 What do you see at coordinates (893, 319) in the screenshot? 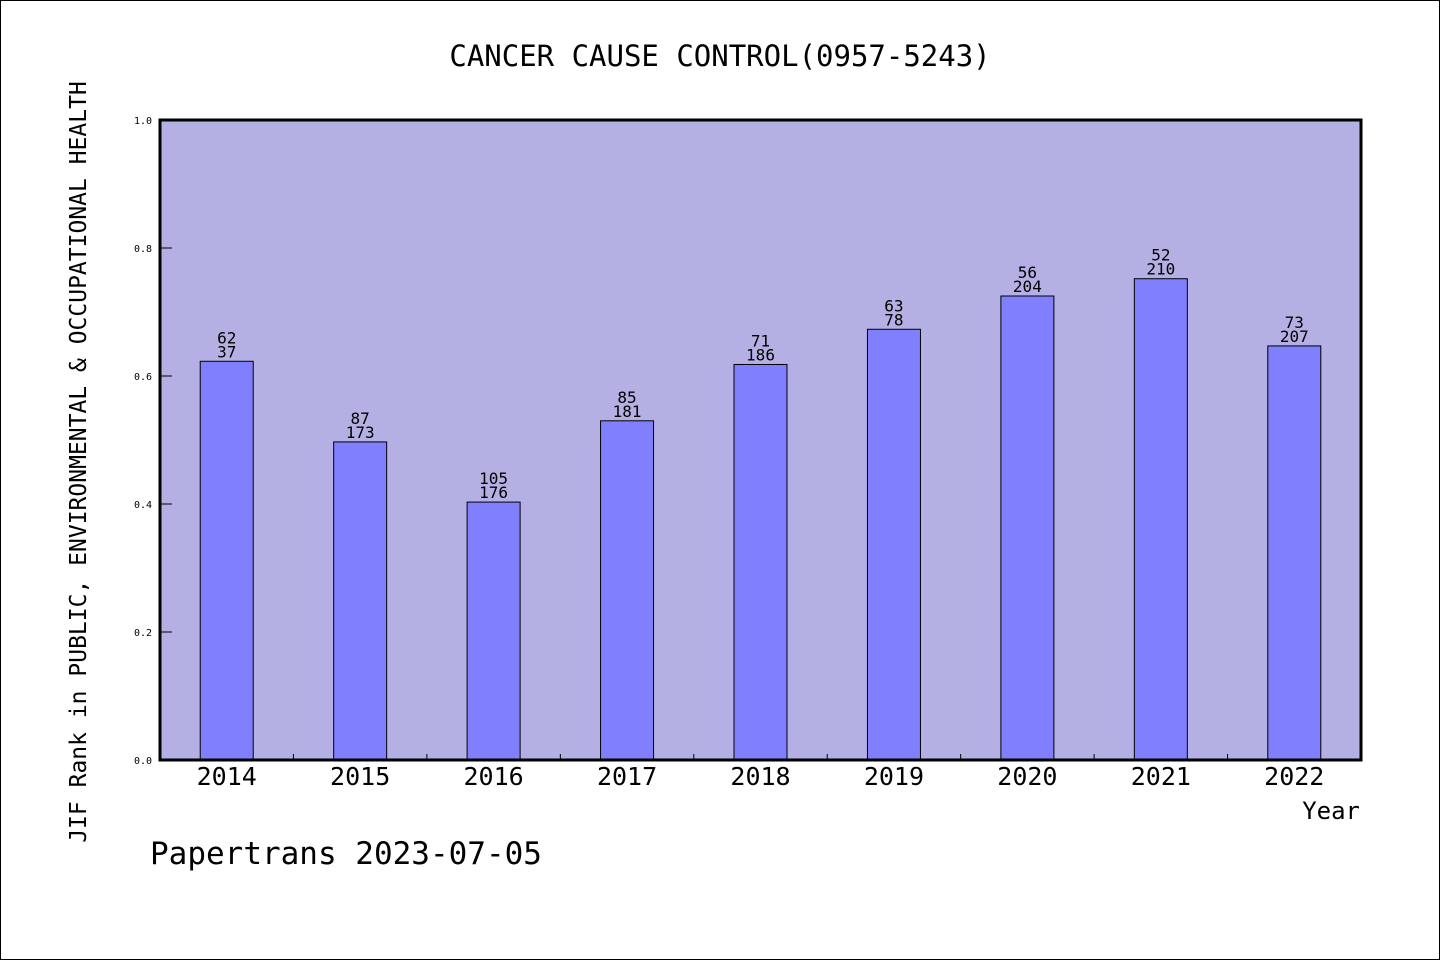
I see `data-label-total: 78` at bounding box center [893, 319].